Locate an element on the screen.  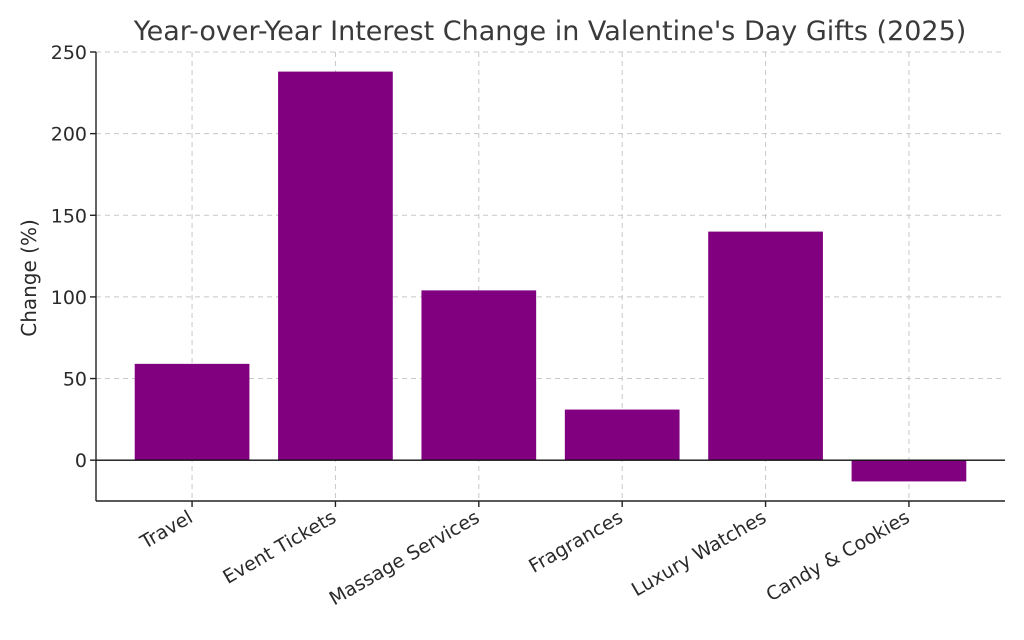
x-tick-label: Event Tickets is located at coordinates (279, 547).